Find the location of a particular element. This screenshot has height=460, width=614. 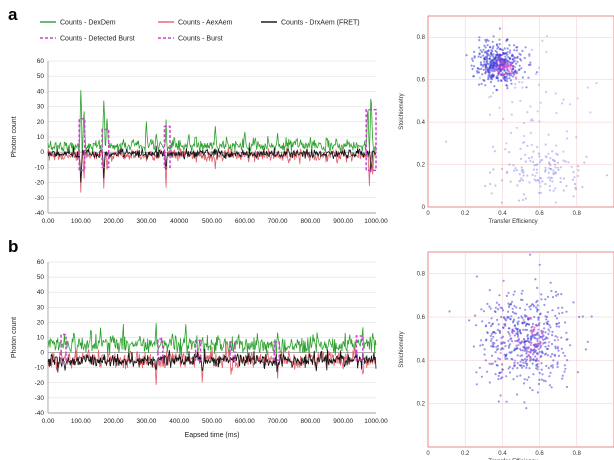

x-tick-label: 600.00 is located at coordinates (245, 221).